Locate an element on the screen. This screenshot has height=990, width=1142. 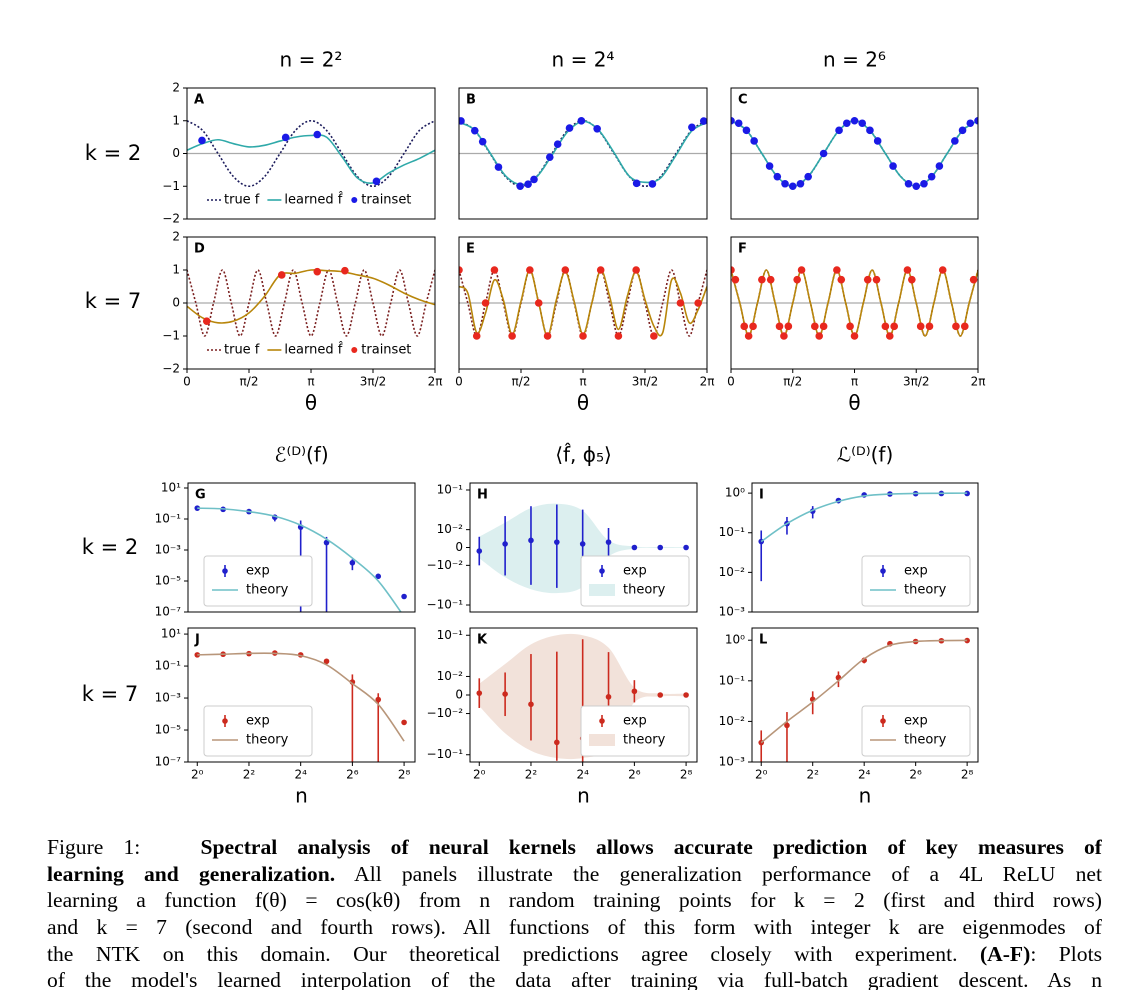
legend-label: exp is located at coordinates (258, 571).